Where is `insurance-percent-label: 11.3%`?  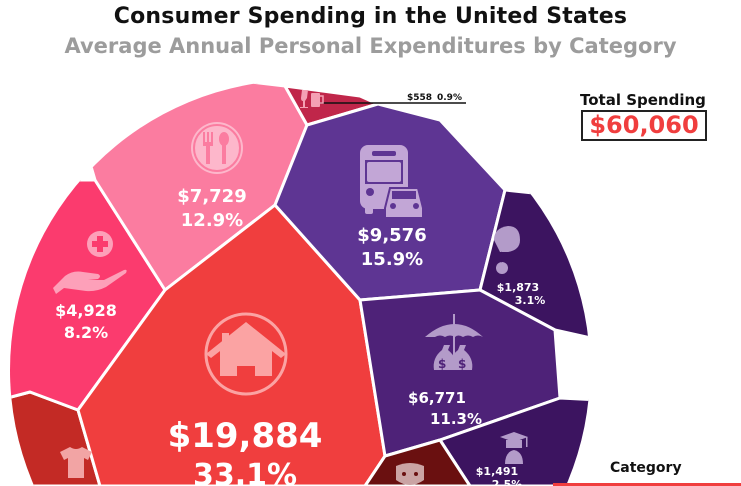
insurance-percent-label: 11.3% is located at coordinates (456, 419).